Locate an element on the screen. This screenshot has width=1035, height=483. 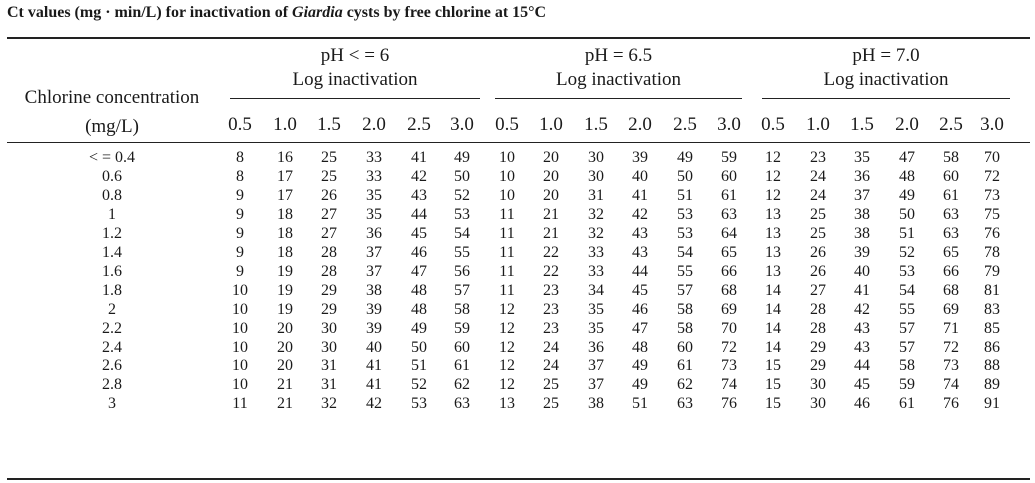
column-header: 1.0 is located at coordinates (551, 124).